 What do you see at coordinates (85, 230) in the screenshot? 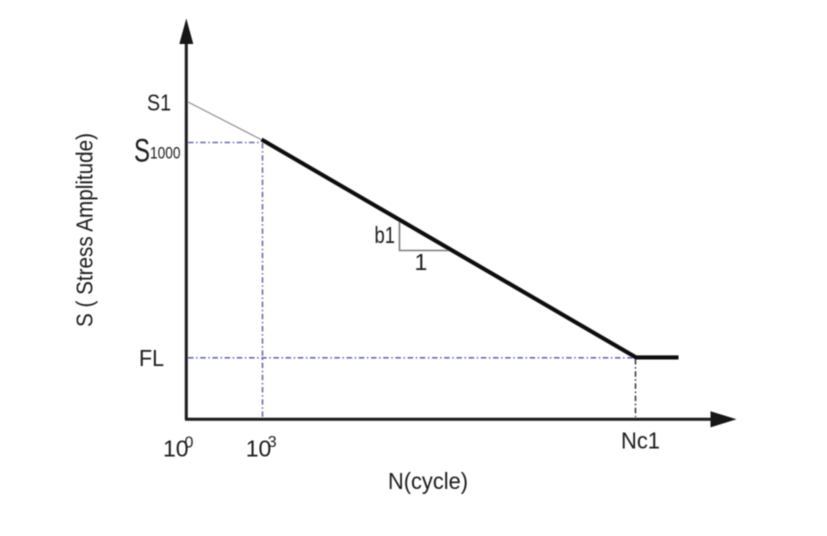
I see `svg-text: S ( Stress Amplitude)` at bounding box center [85, 230].